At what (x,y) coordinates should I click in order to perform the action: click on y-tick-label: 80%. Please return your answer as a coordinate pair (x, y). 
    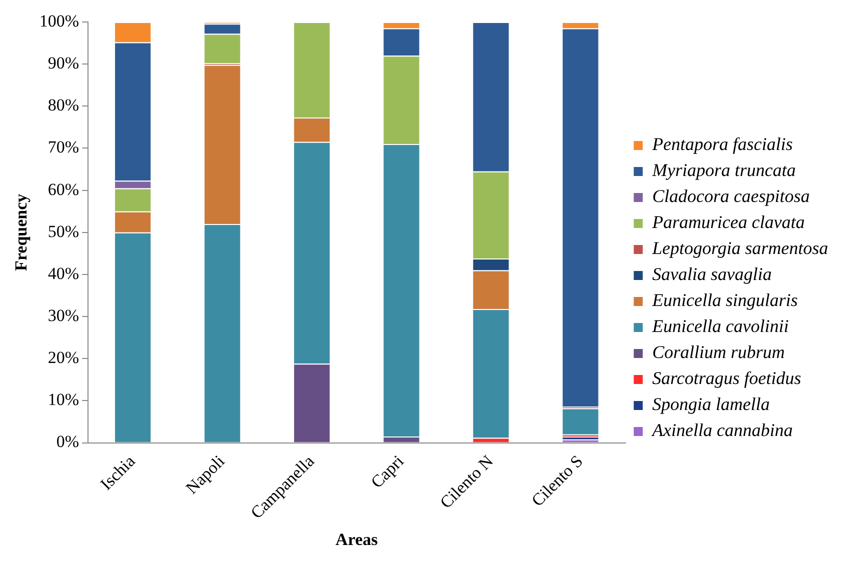
    Looking at the image, I should click on (64, 105).